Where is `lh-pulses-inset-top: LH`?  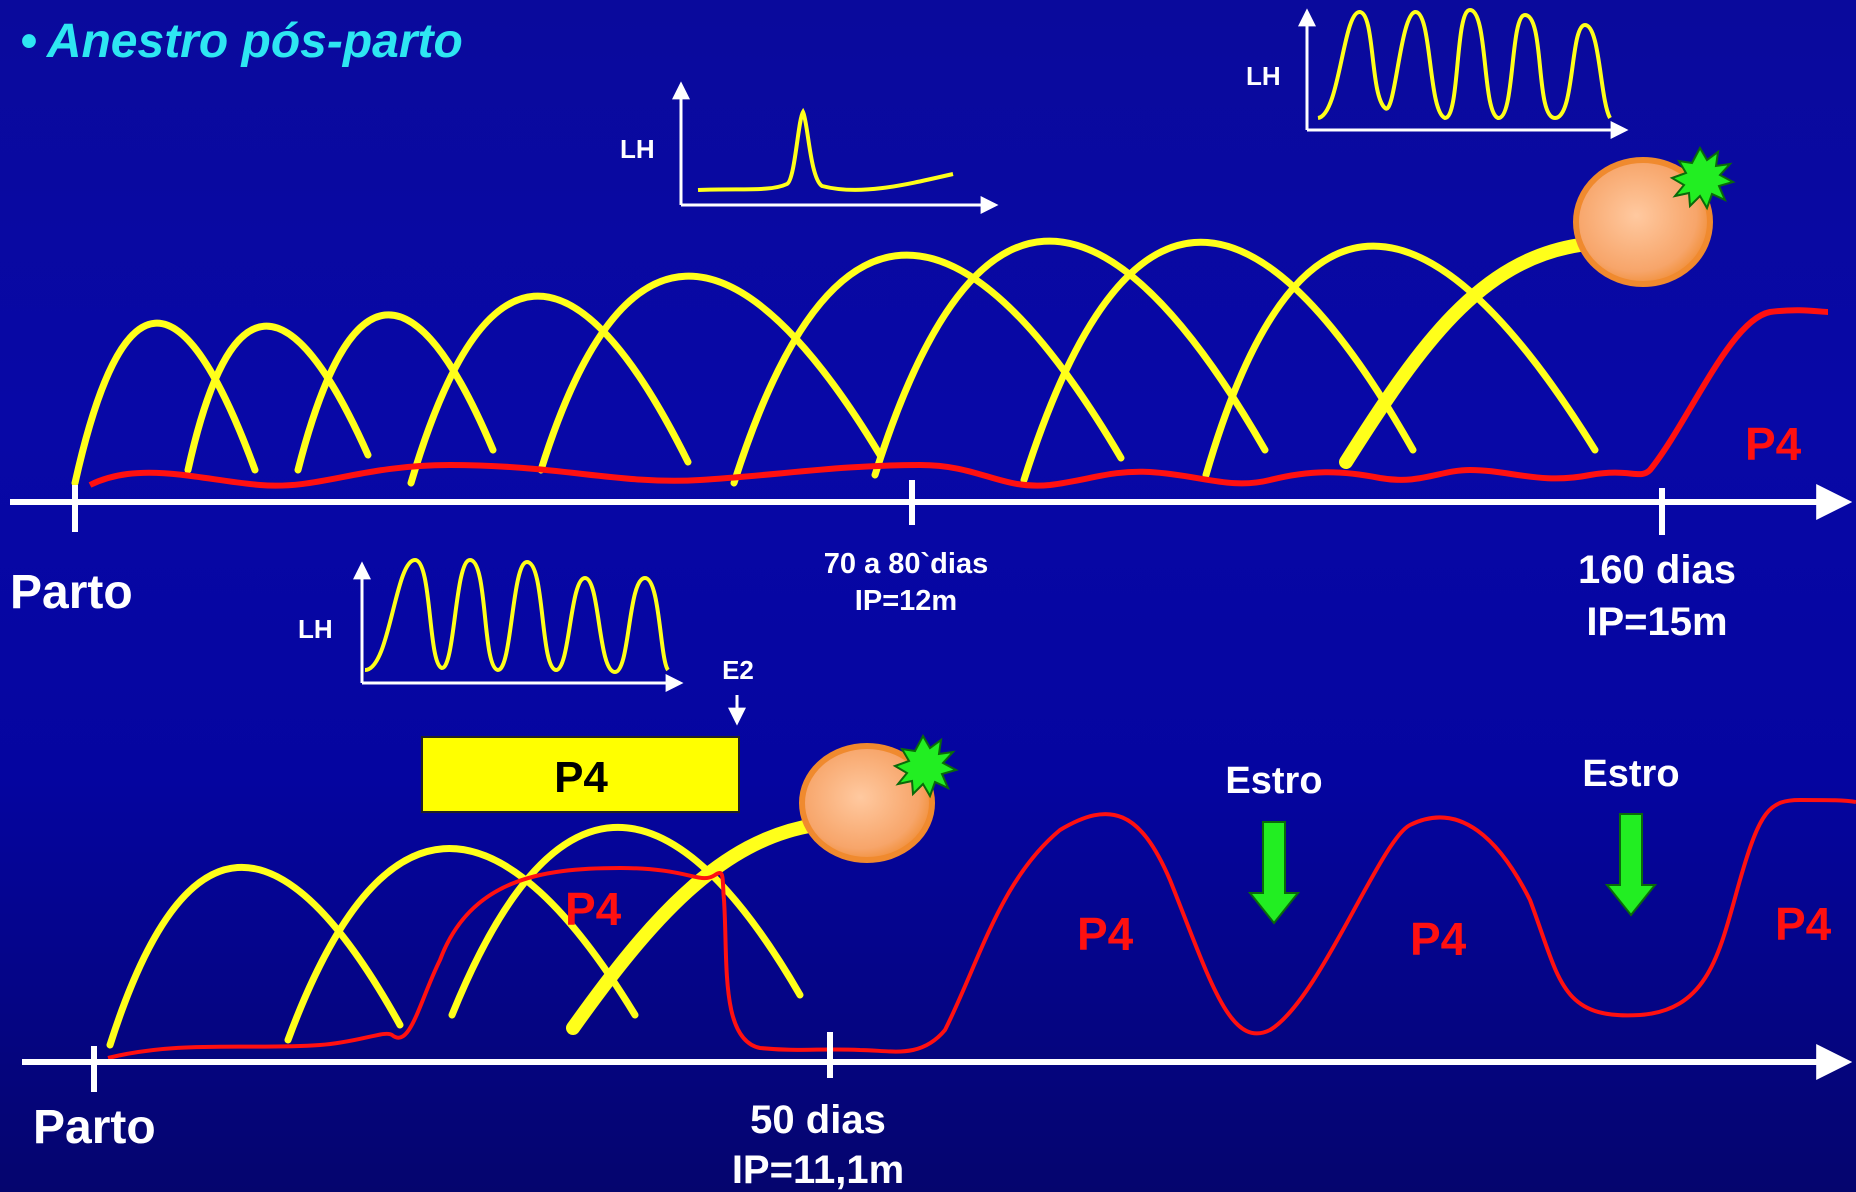 lh-pulses-inset-top: LH is located at coordinates (1437, 73).